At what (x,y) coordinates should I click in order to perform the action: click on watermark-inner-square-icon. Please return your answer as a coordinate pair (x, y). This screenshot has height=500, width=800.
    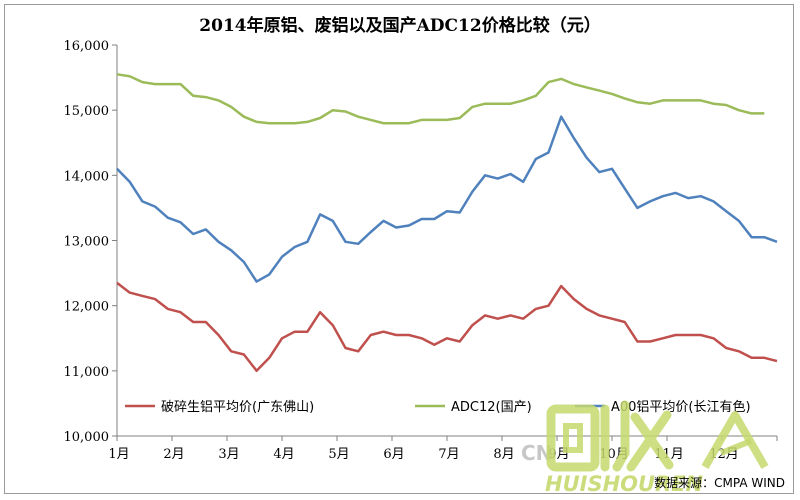
    Looking at the image, I should click on (573, 438).